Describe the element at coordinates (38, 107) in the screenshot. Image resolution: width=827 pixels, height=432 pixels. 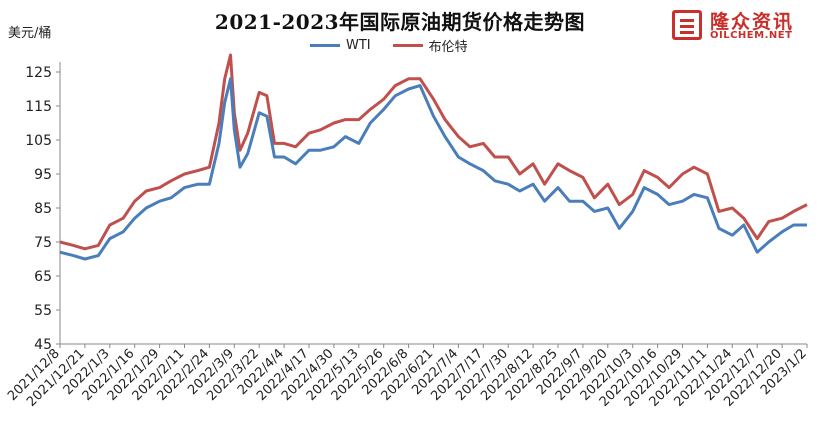
I see `y-tick-label: 115` at that location.